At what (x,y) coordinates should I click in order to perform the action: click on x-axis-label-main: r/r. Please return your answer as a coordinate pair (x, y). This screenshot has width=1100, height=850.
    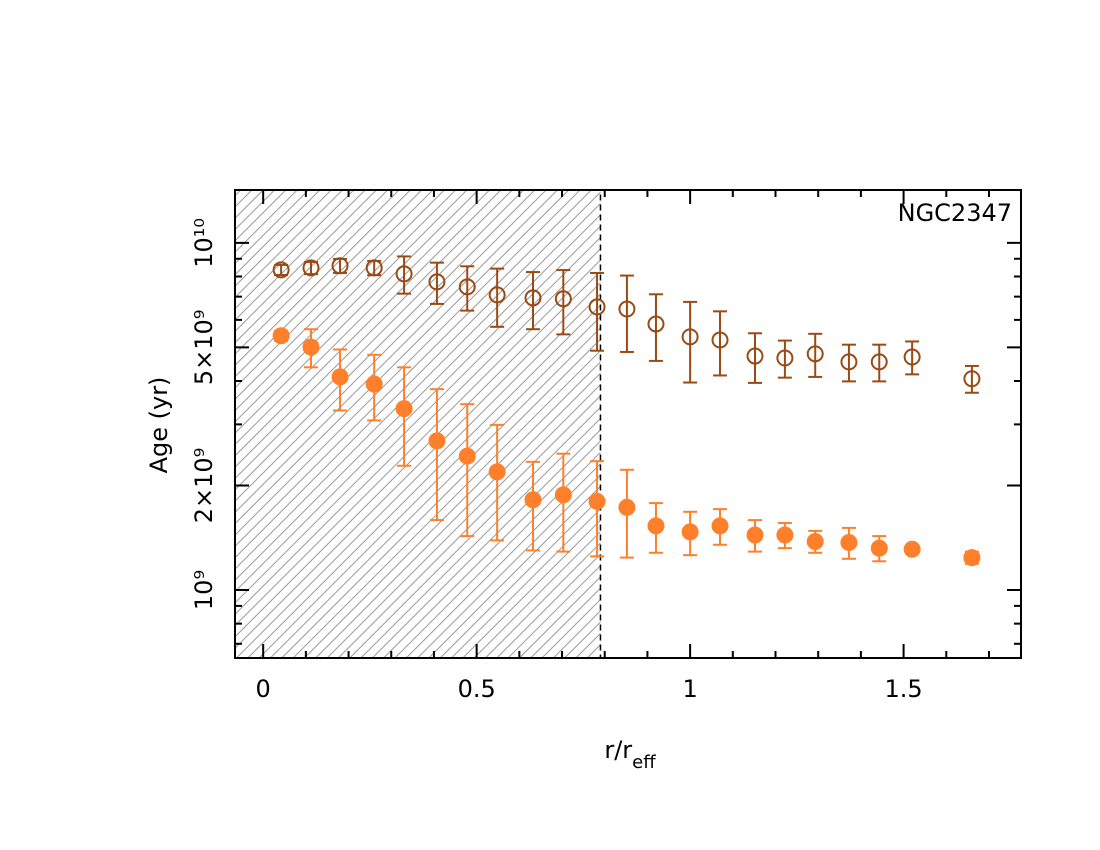
    Looking at the image, I should click on (618, 750).